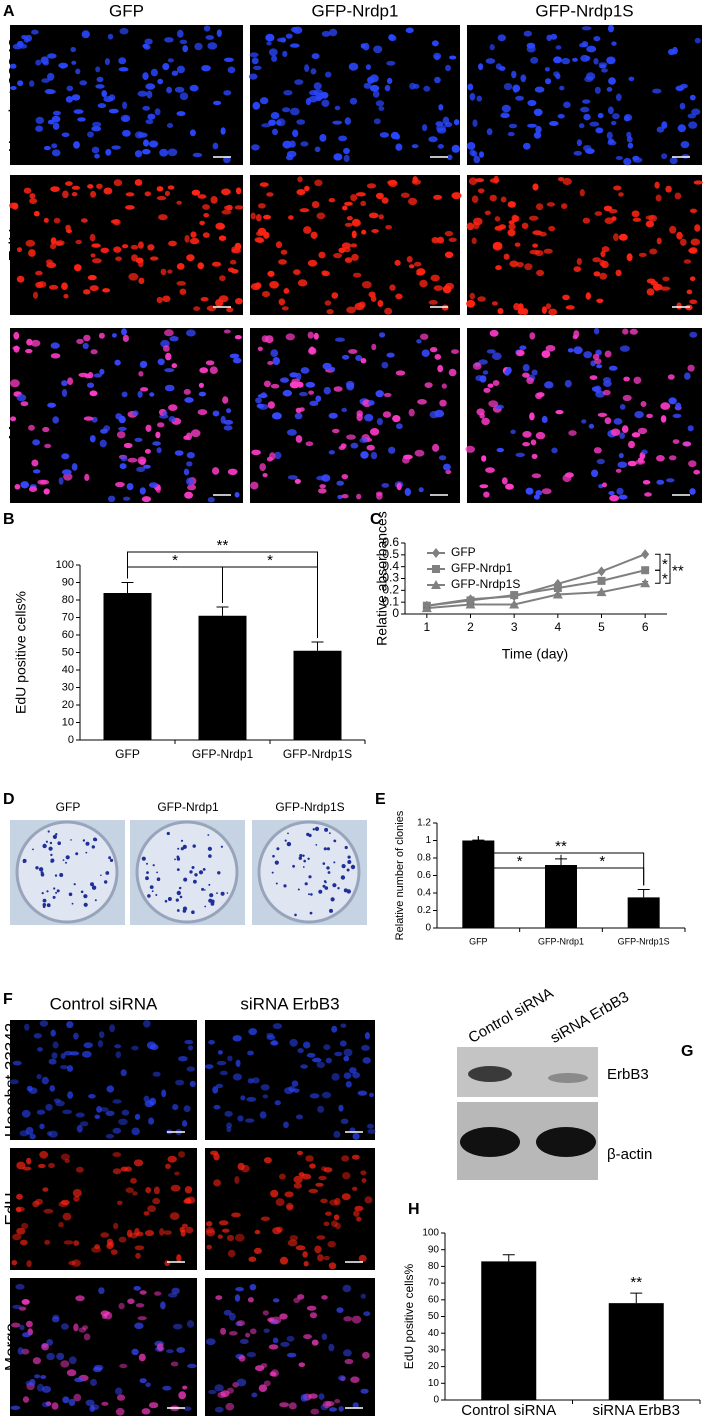 This screenshot has height=1418, width=709. I want to click on significance: **, so click(636, 1282).